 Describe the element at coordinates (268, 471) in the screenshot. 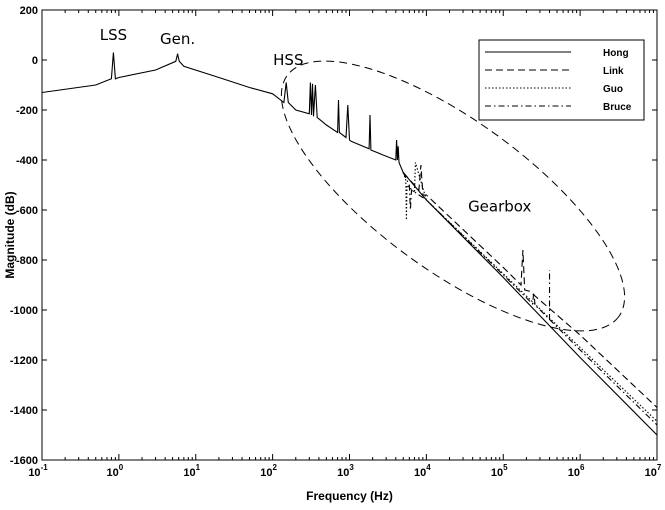

I see `x-tick-label: 10²` at that location.